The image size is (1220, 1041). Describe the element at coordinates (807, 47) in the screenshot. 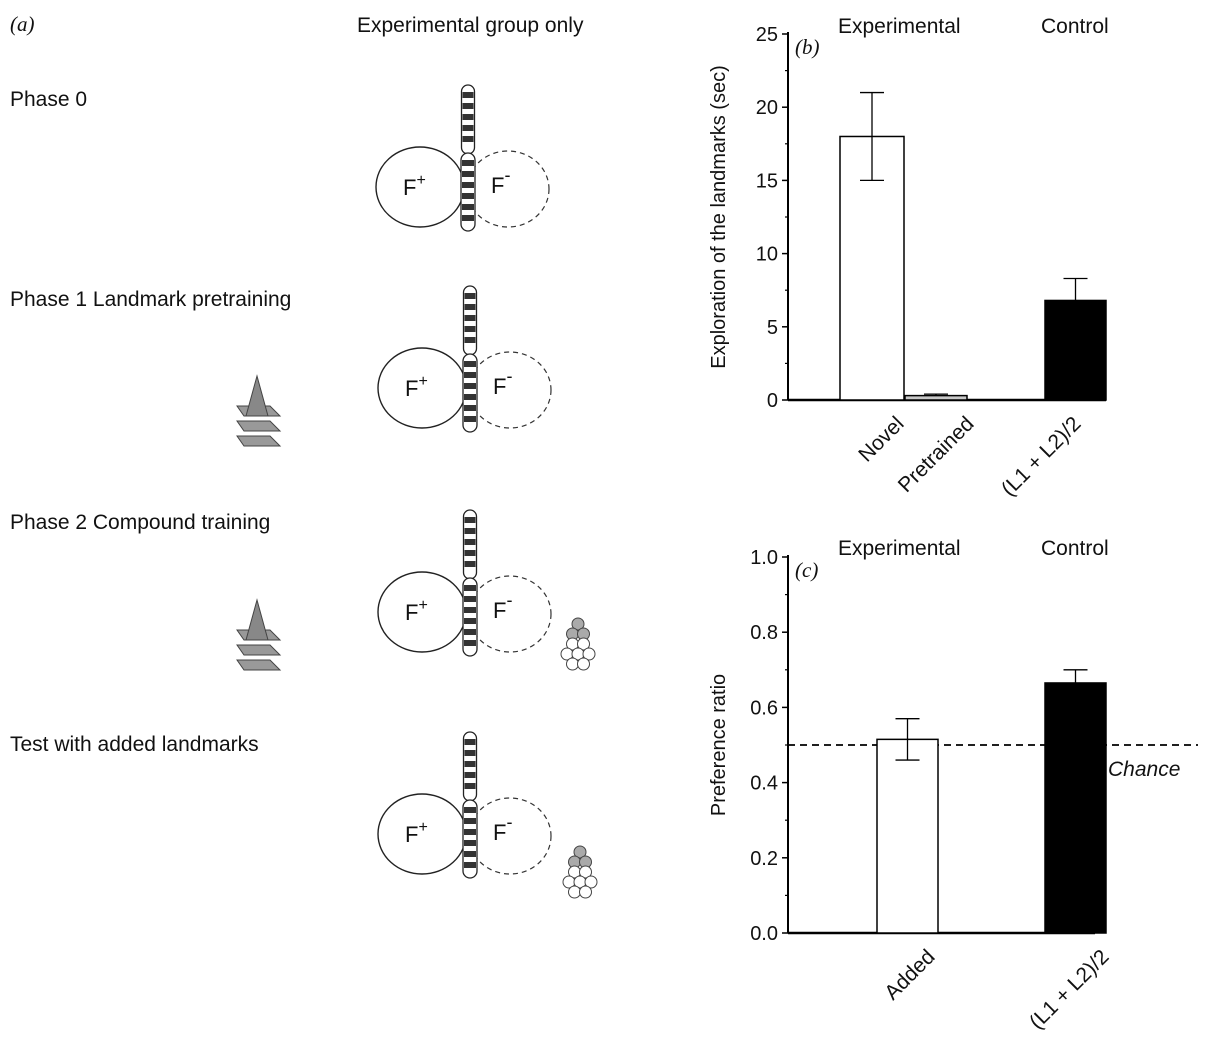

I see `panel-tag: (b)` at that location.